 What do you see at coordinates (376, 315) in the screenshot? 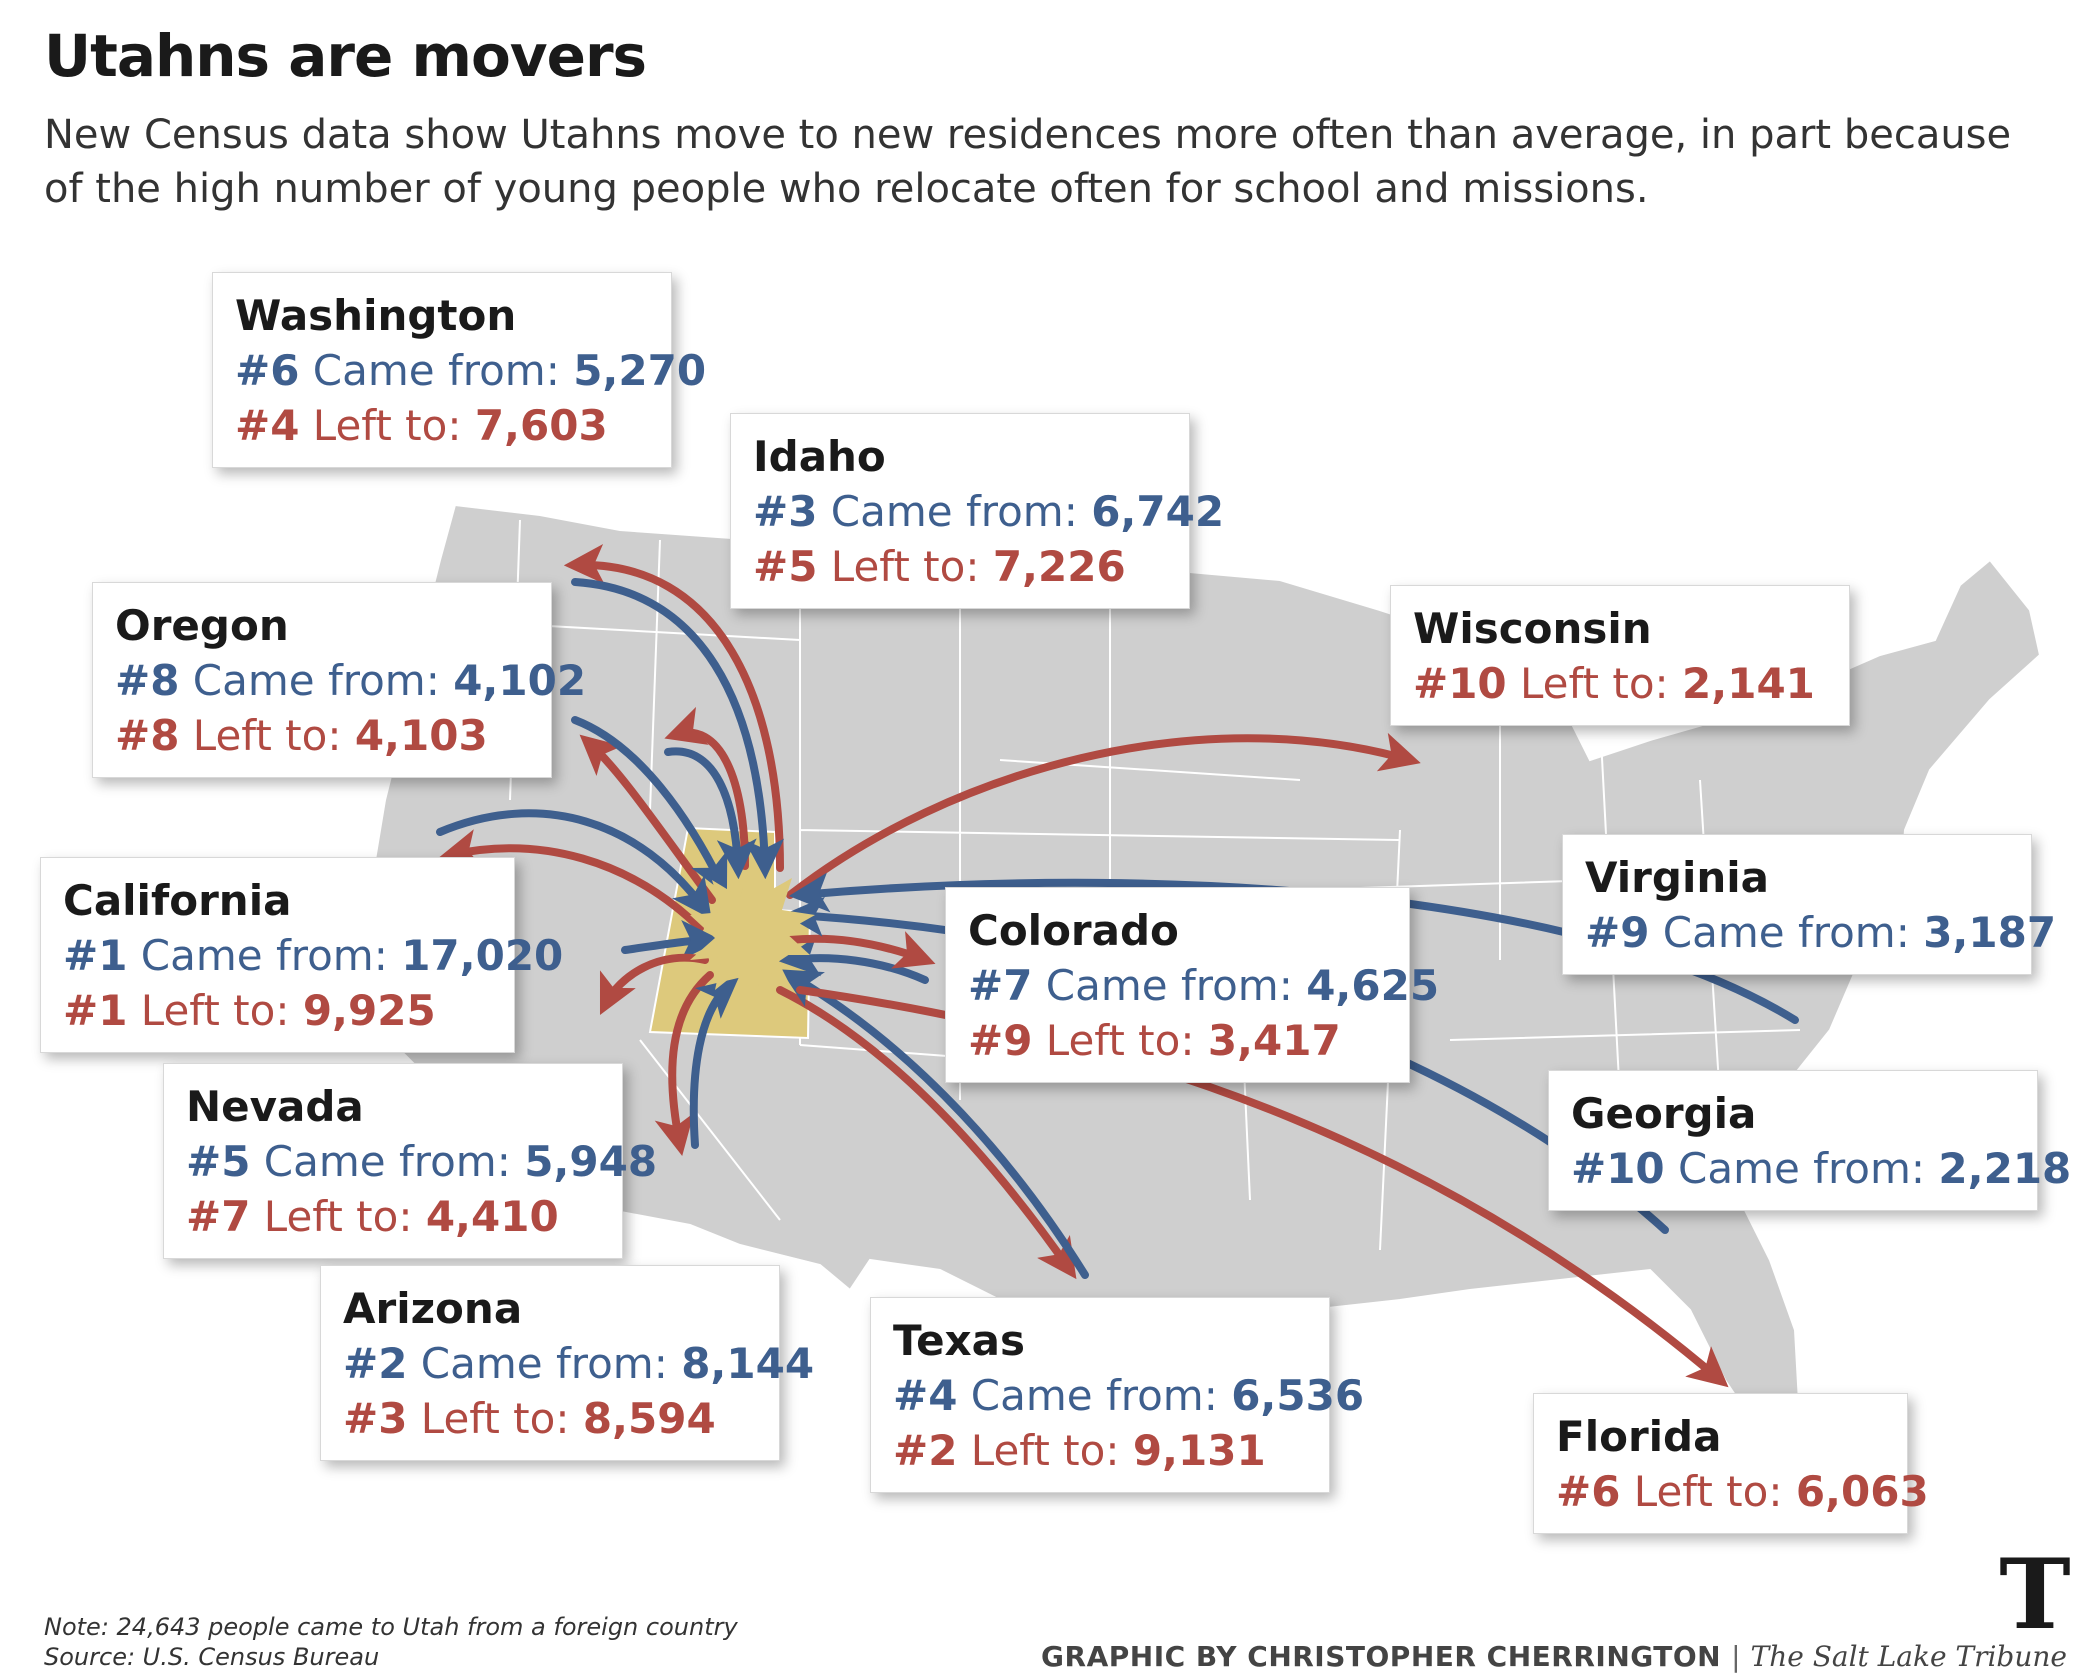
I see `state-name: Washington` at bounding box center [376, 315].